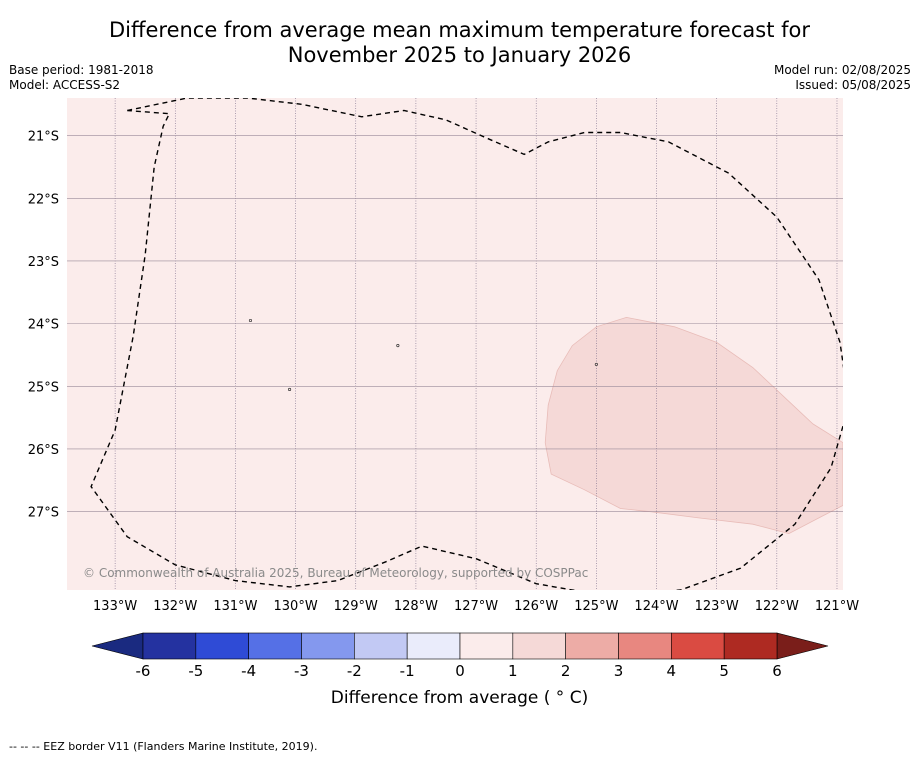 This screenshot has height=758, width=919. I want to click on colorbar-tick-label: 3, so click(619, 671).